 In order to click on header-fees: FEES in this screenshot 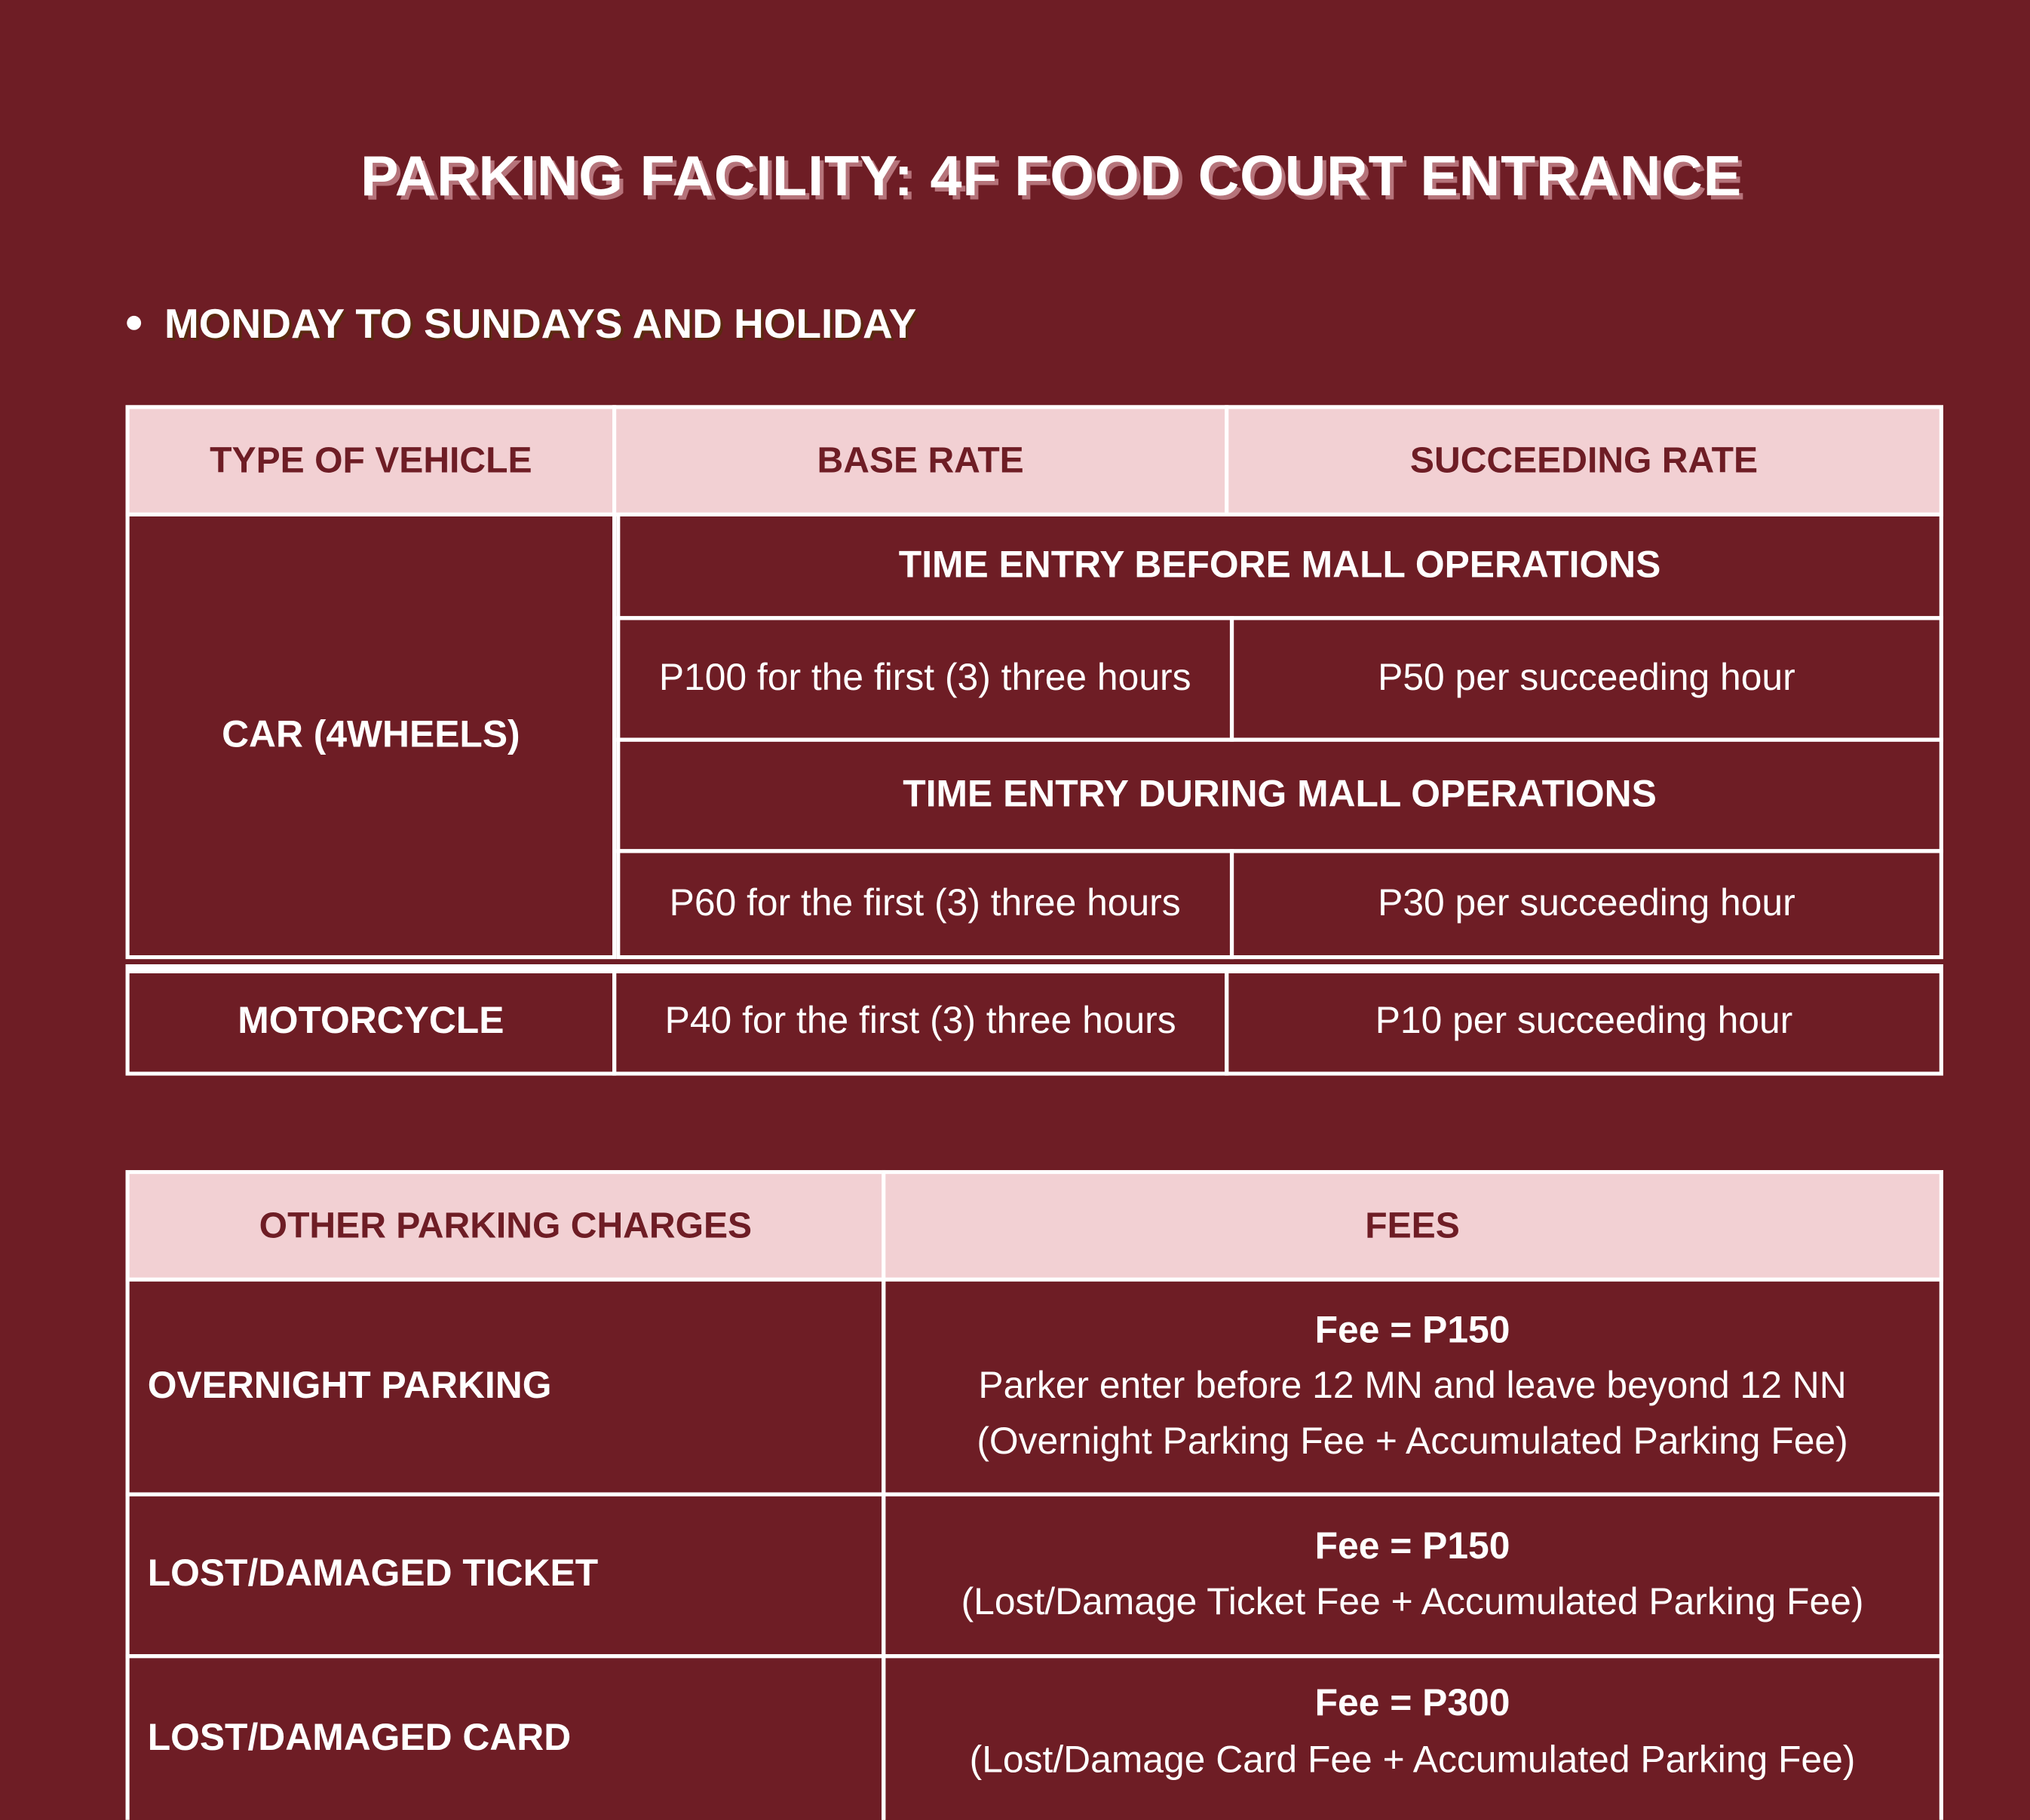, I will do `click(1412, 1225)`.